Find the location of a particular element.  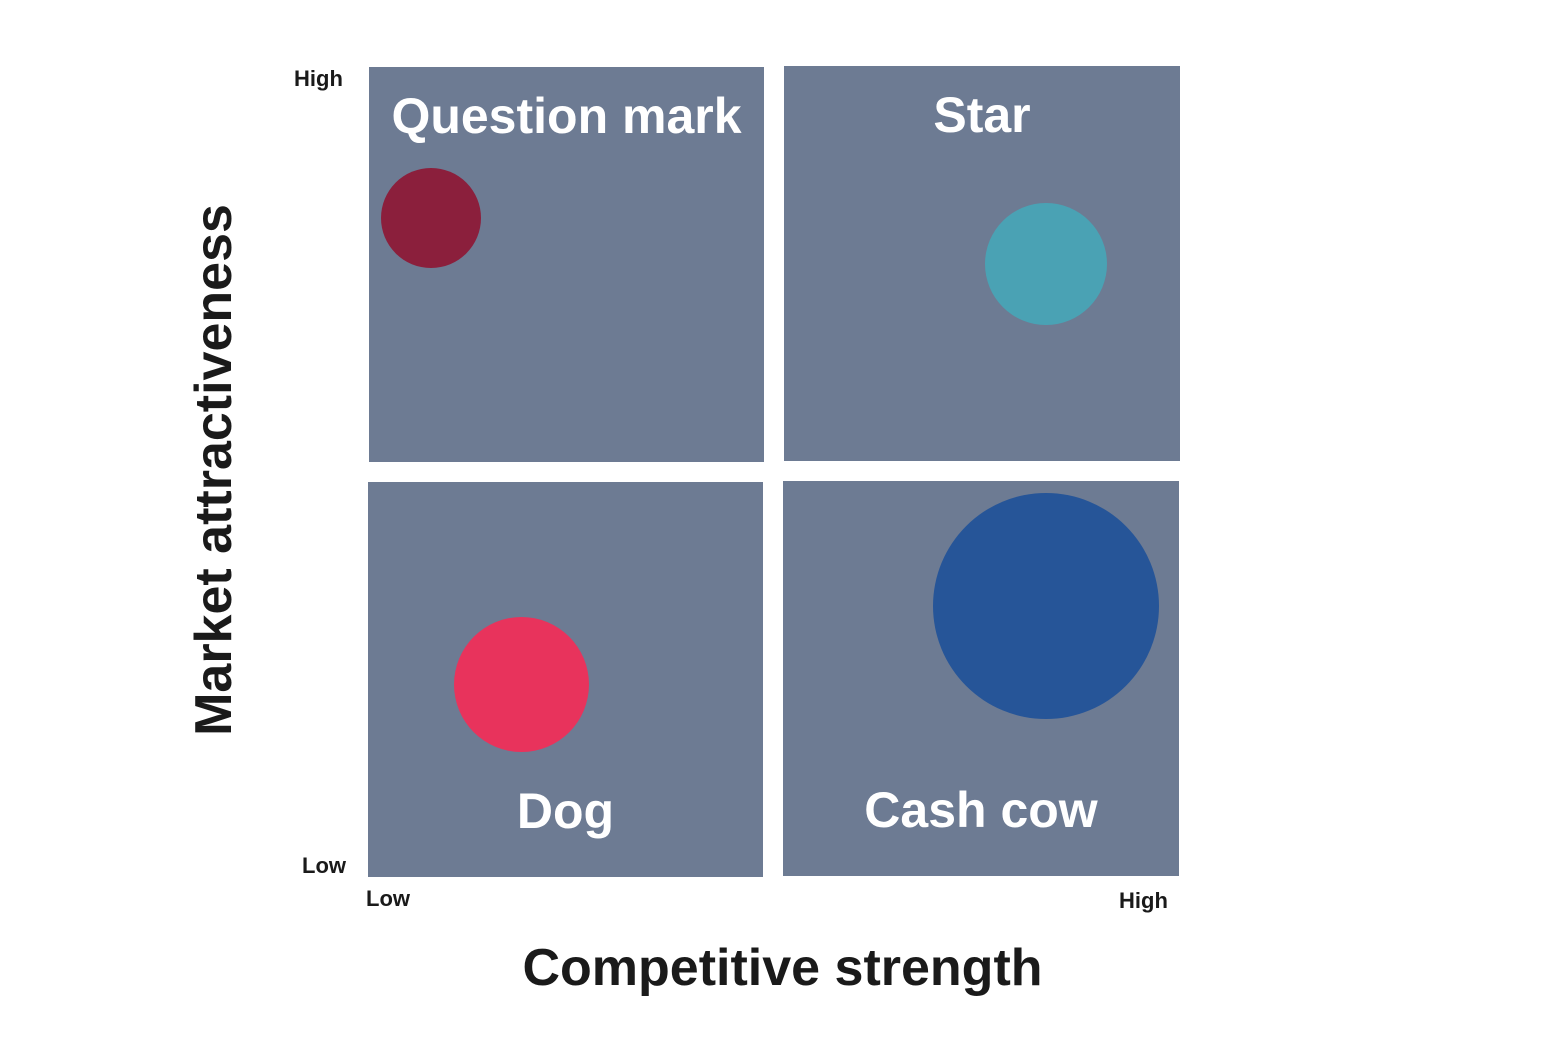

quadrant-label-question-mark: Question mark is located at coordinates (566, 116).